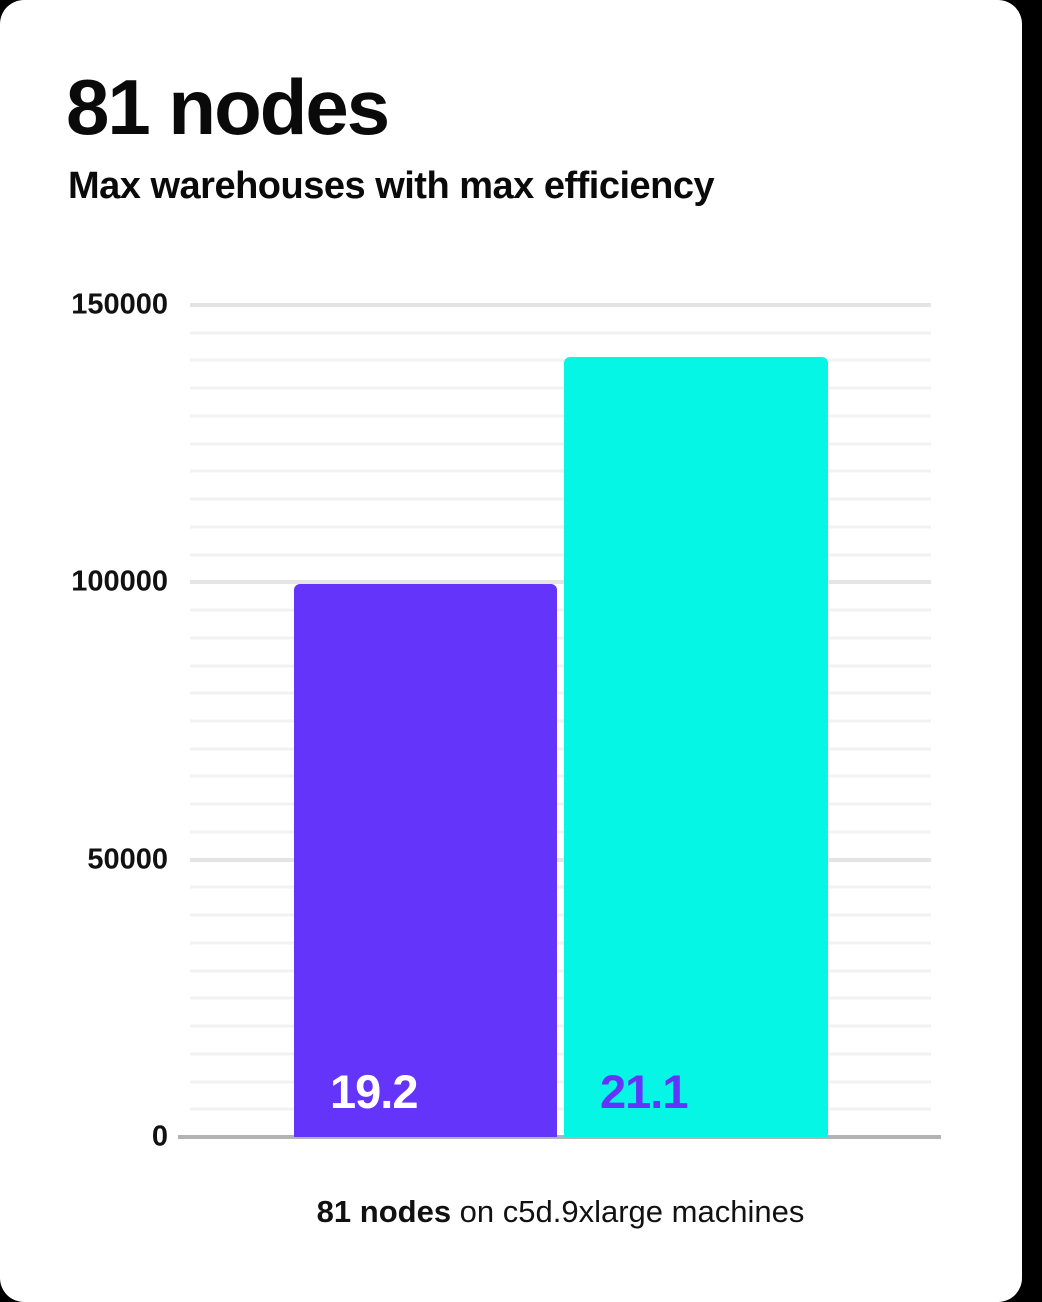 The width and height of the screenshot is (1042, 1302). What do you see at coordinates (384, 1211) in the screenshot?
I see `caption-bold-text: 81 nodes` at bounding box center [384, 1211].